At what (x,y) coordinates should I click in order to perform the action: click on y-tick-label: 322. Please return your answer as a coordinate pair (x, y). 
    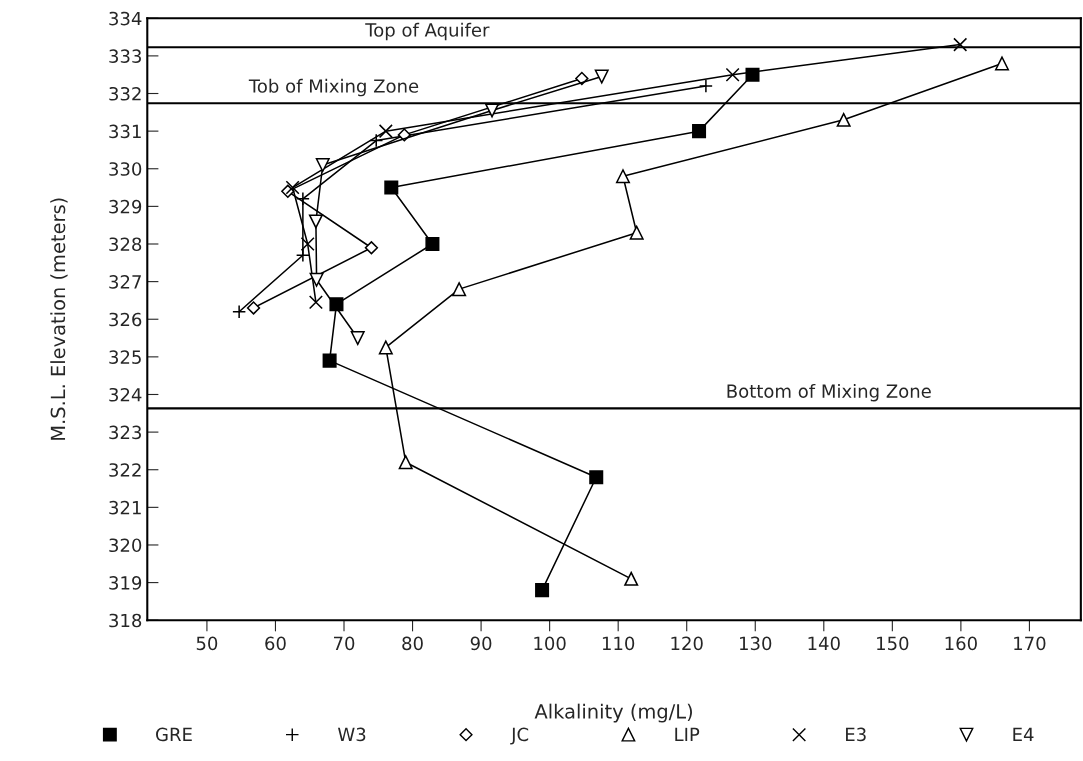
    Looking at the image, I should click on (125, 470).